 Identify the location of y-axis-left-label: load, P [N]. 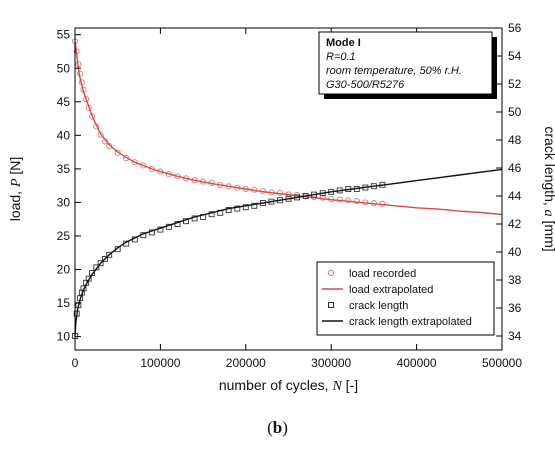
(15, 189).